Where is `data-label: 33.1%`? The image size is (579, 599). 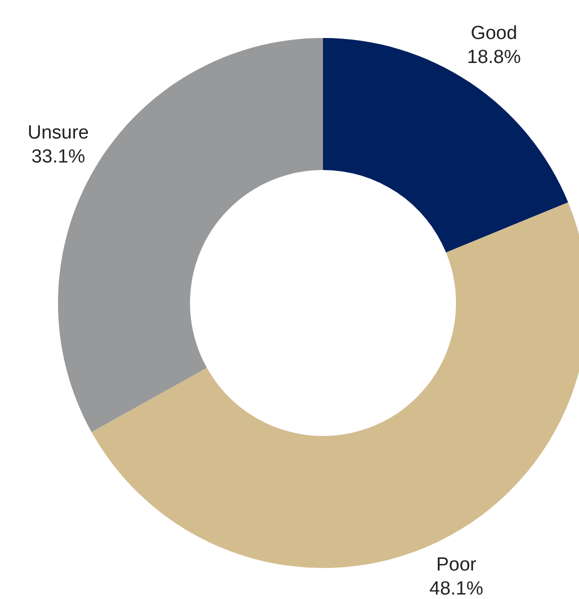
data-label: 33.1% is located at coordinates (58, 157).